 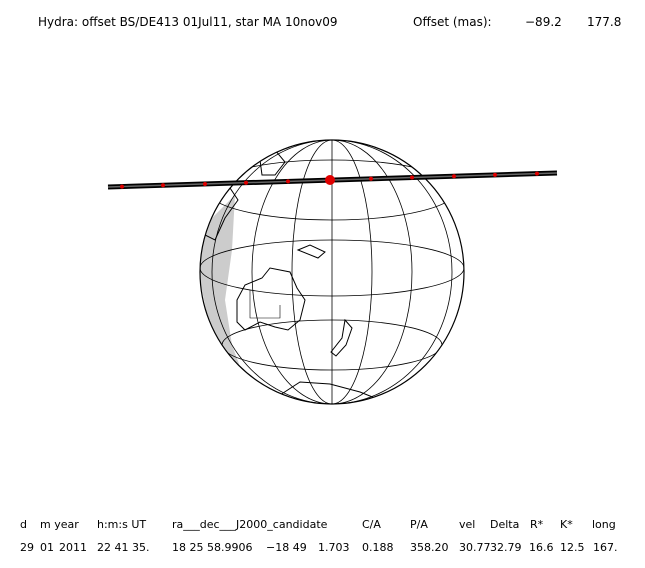 What do you see at coordinates (541, 547) in the screenshot?
I see `table-cell: 16.6` at bounding box center [541, 547].